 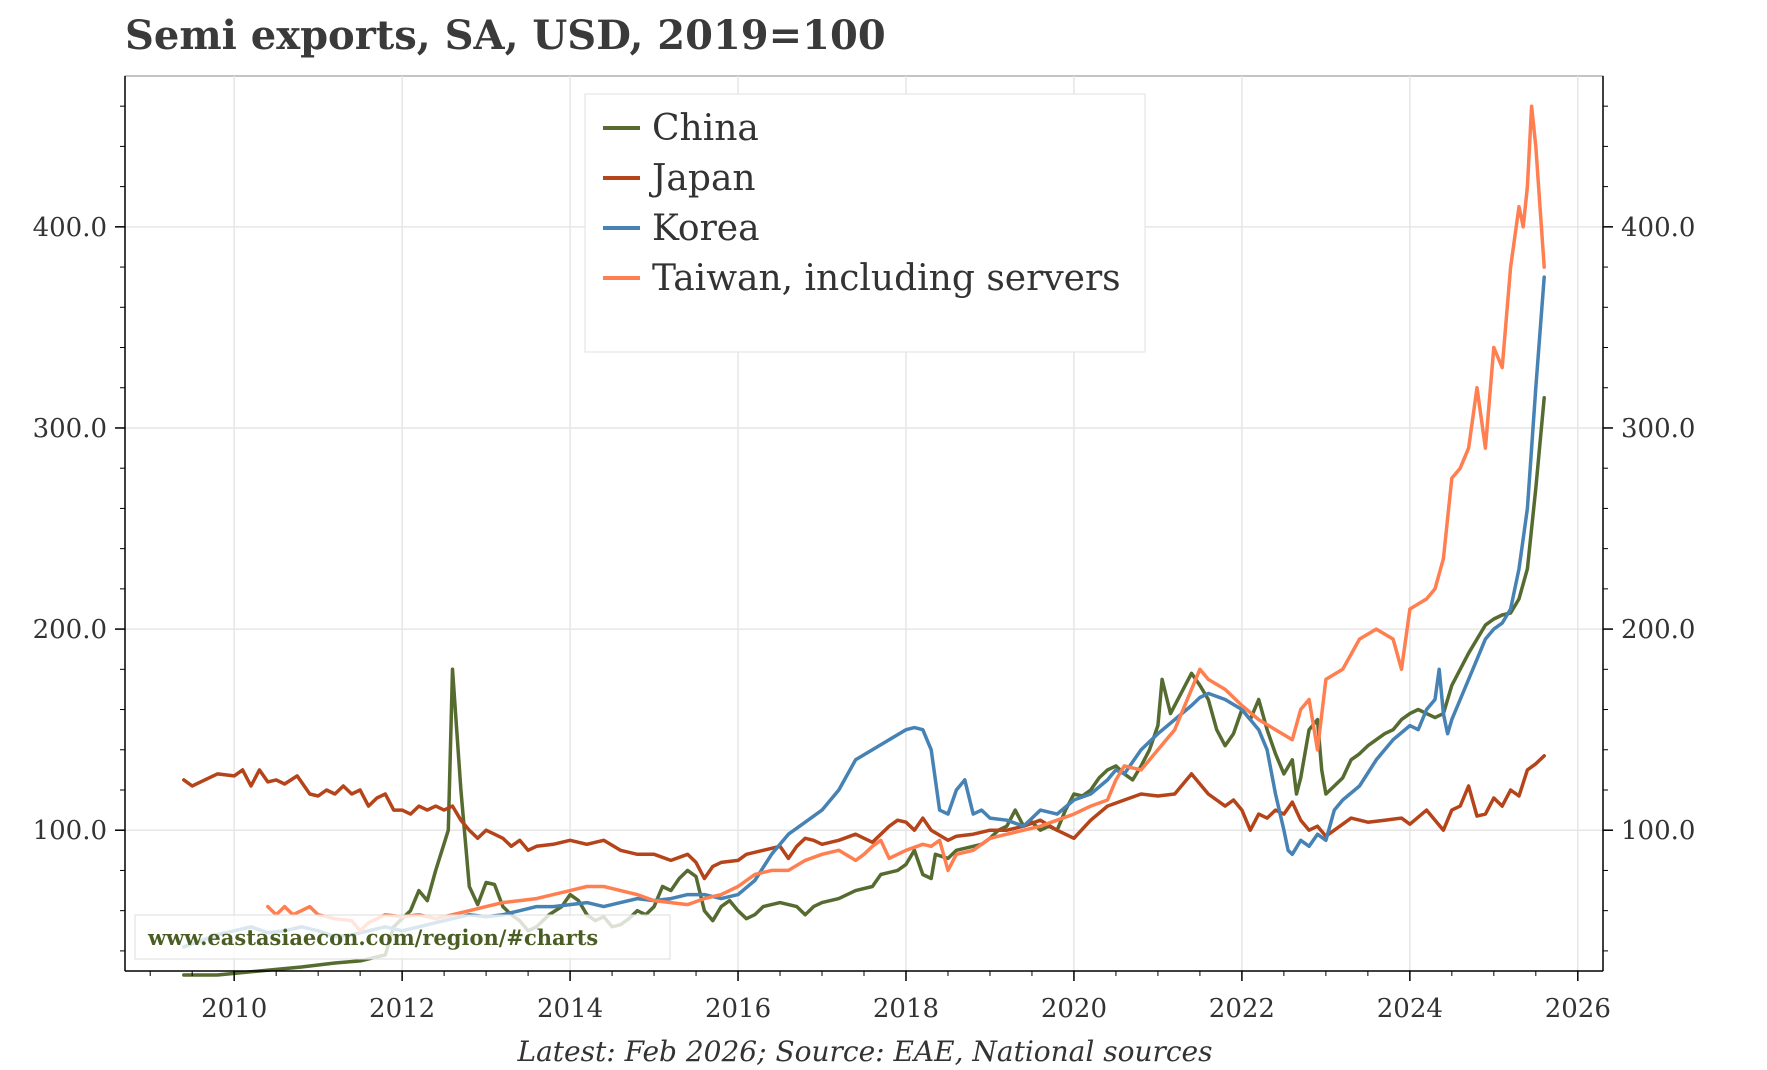 What do you see at coordinates (70, 429) in the screenshot?
I see `y-tick-label-left: 300.0` at bounding box center [70, 429].